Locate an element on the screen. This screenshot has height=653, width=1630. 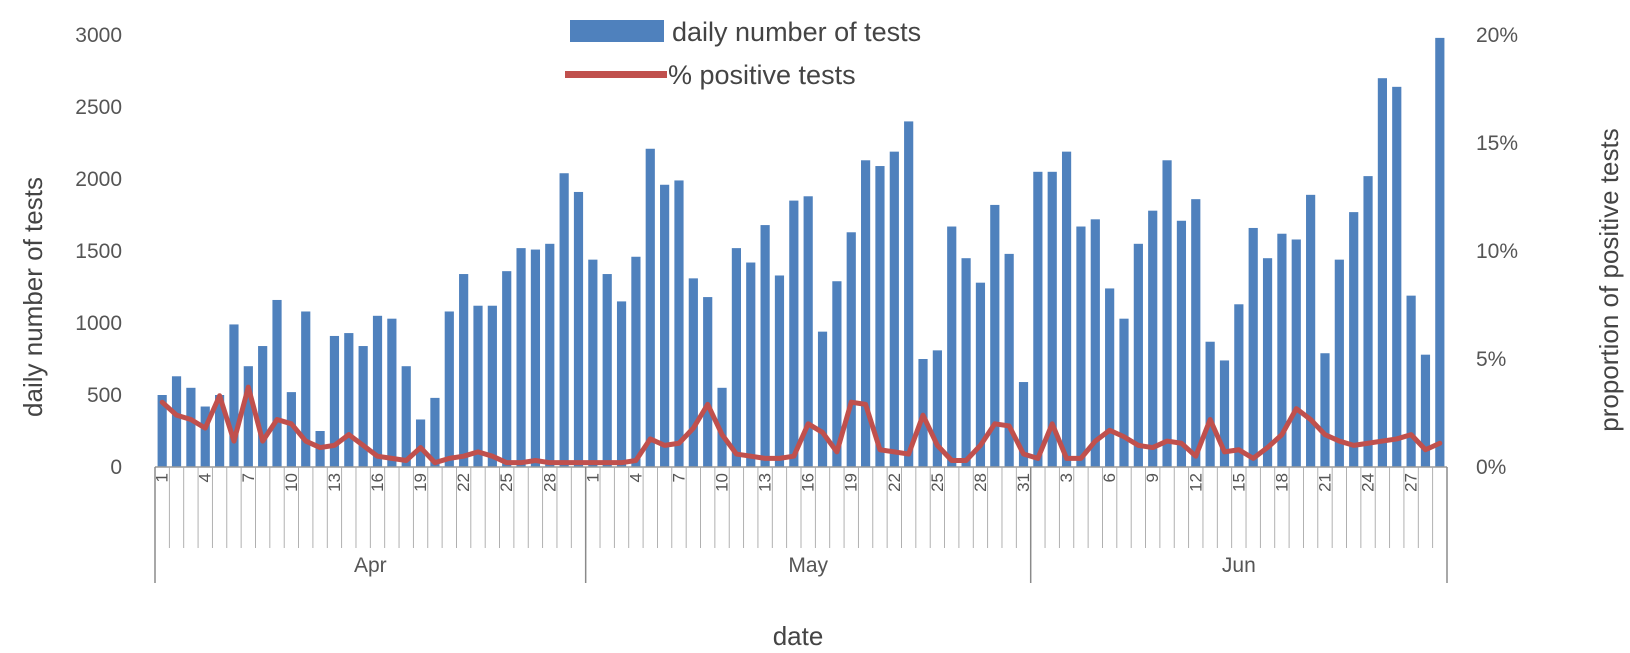
x-tick-label: 18 is located at coordinates (1281, 482).